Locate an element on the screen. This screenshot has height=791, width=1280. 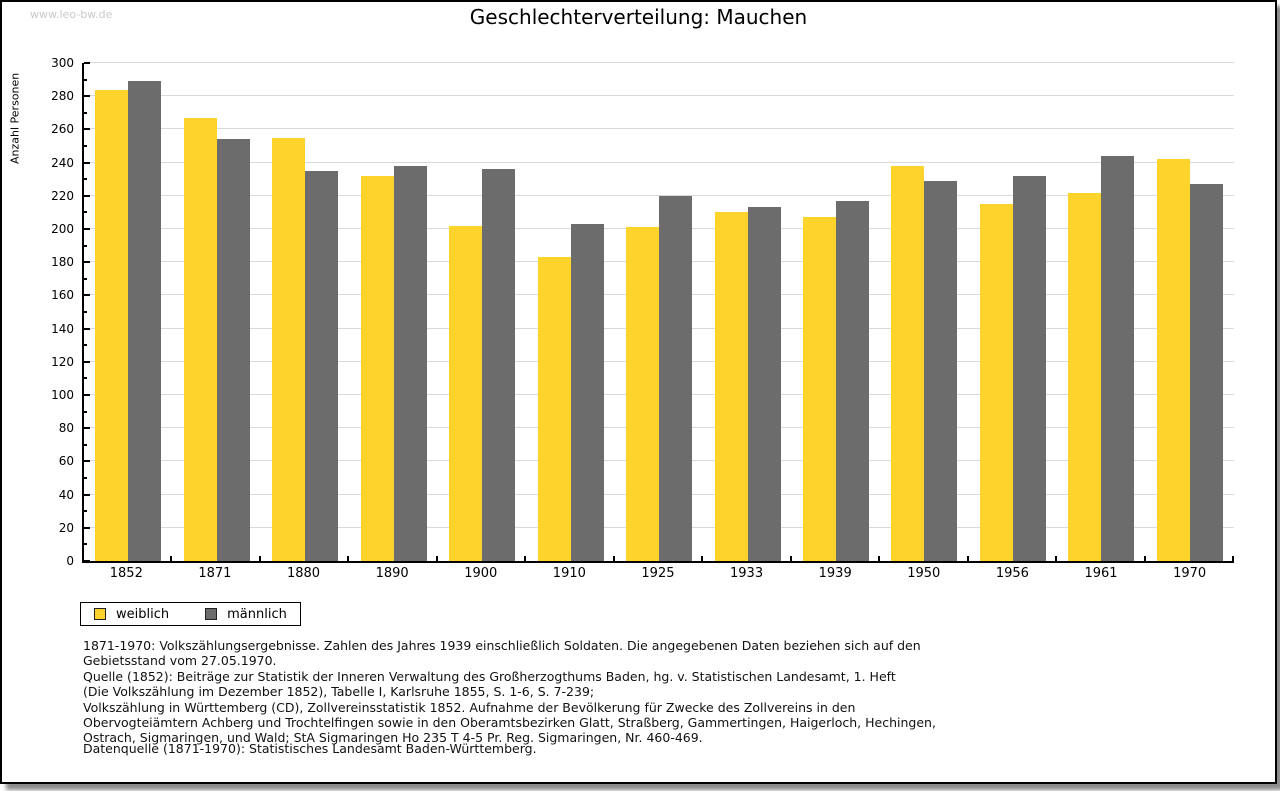
x-tick-label: 1950 is located at coordinates (924, 573).